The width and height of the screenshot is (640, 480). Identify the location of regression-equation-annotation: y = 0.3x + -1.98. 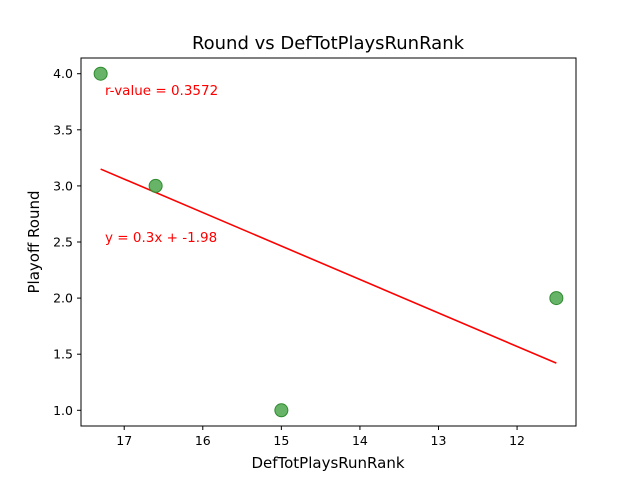
(161, 238).